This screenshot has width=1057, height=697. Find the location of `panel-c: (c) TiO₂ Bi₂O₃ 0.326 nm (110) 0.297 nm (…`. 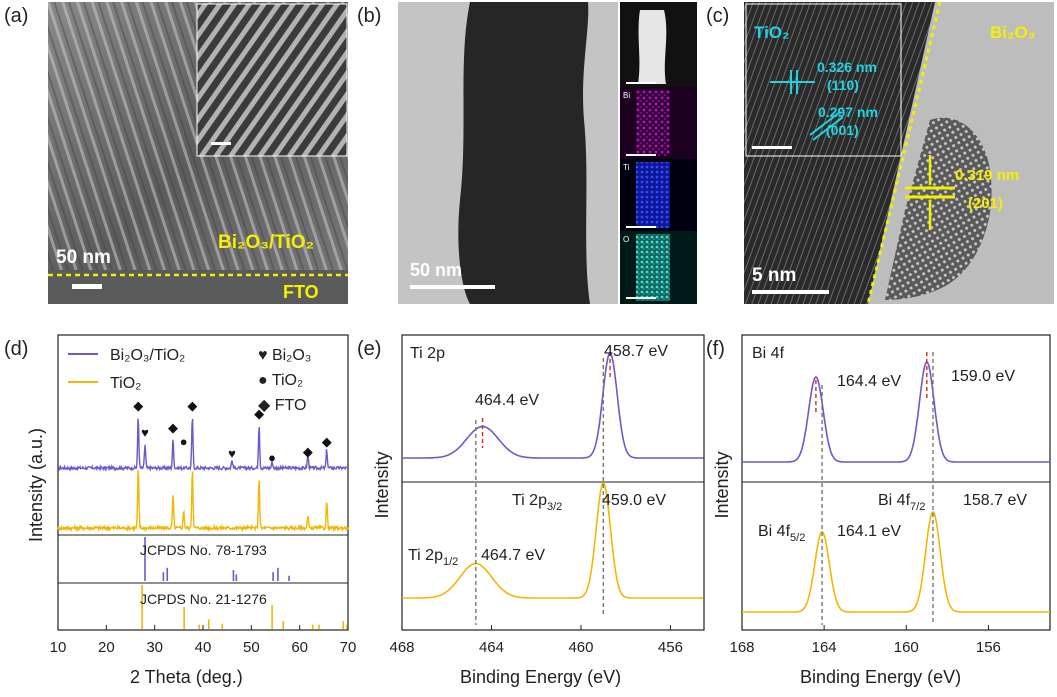

panel-c: (c) TiO₂ Bi₂O₃ 0.326 nm (110) 0.297 nm (… is located at coordinates (880, 153).